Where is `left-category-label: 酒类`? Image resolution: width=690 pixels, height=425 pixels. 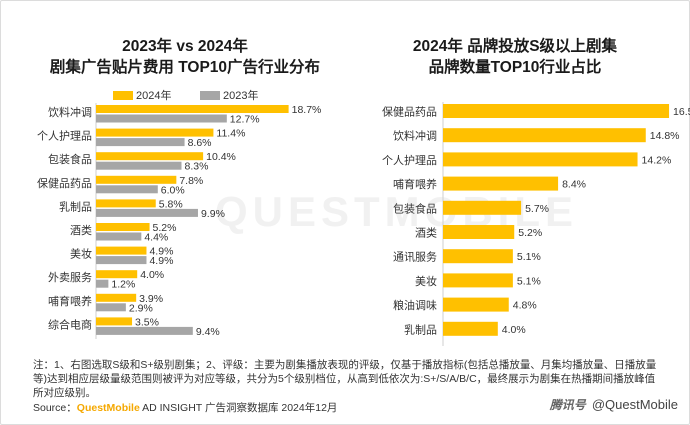 left-category-label: 酒类 is located at coordinates (81, 230).